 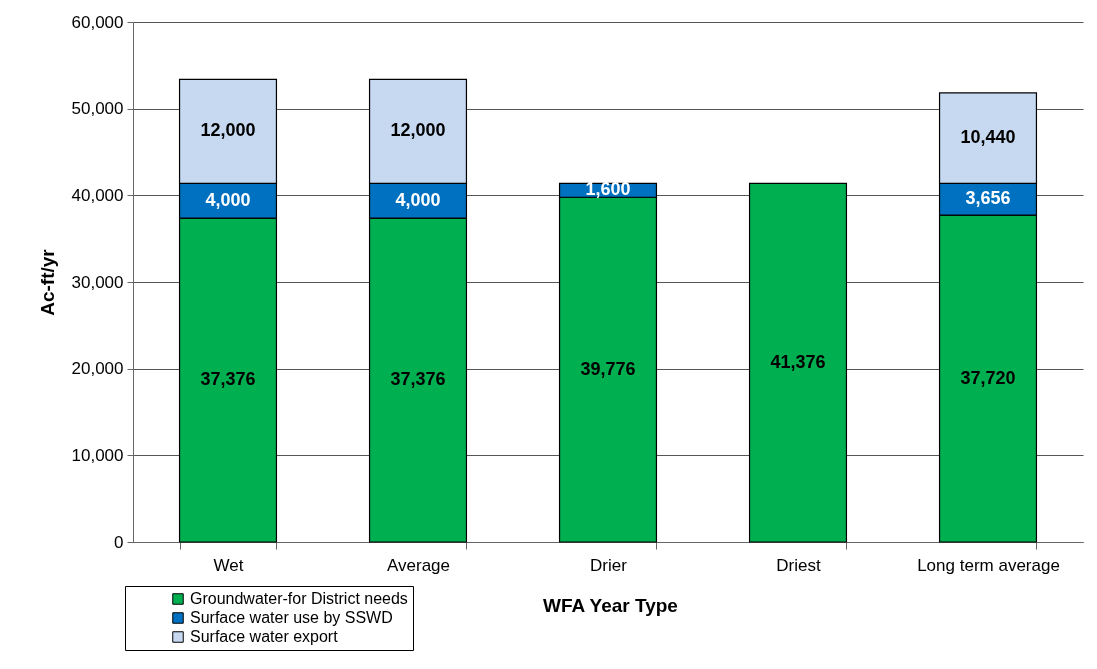 I want to click on y-tick-label: 40,000, so click(x=97, y=195).